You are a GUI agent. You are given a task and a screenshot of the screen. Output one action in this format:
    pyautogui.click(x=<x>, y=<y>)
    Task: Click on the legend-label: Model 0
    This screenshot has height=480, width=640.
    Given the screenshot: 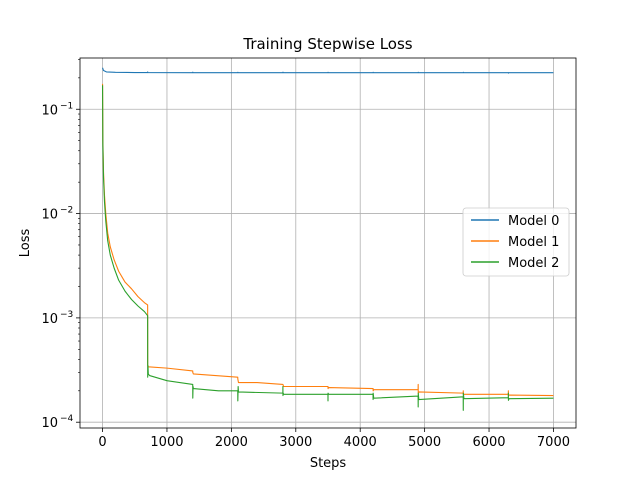 What is the action you would take?
    pyautogui.click(x=533, y=221)
    